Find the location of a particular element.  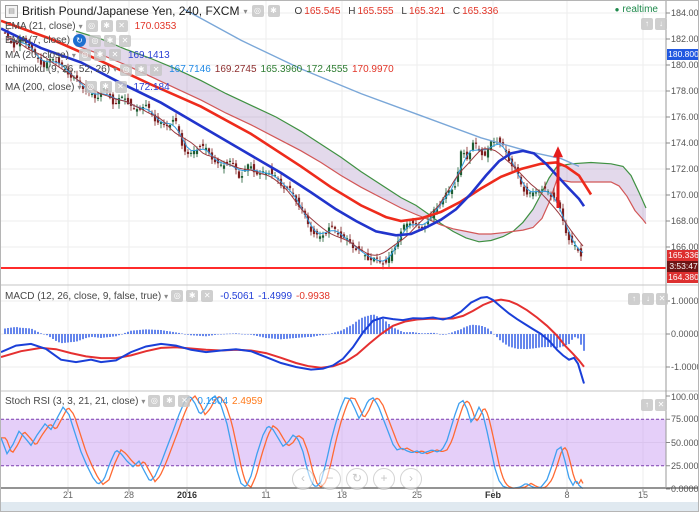

close-label: C is located at coordinates (456, 11).